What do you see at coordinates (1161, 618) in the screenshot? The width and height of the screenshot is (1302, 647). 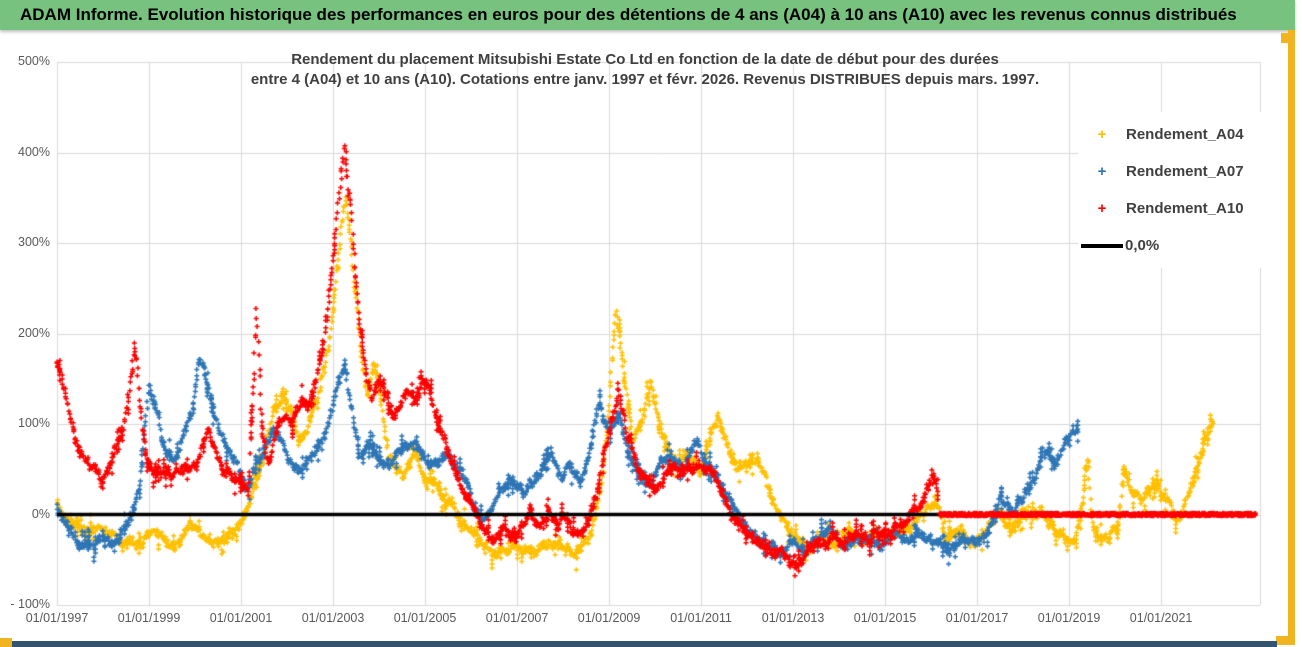 I see `x-axis-tick-label: 01/01/2021` at bounding box center [1161, 618].